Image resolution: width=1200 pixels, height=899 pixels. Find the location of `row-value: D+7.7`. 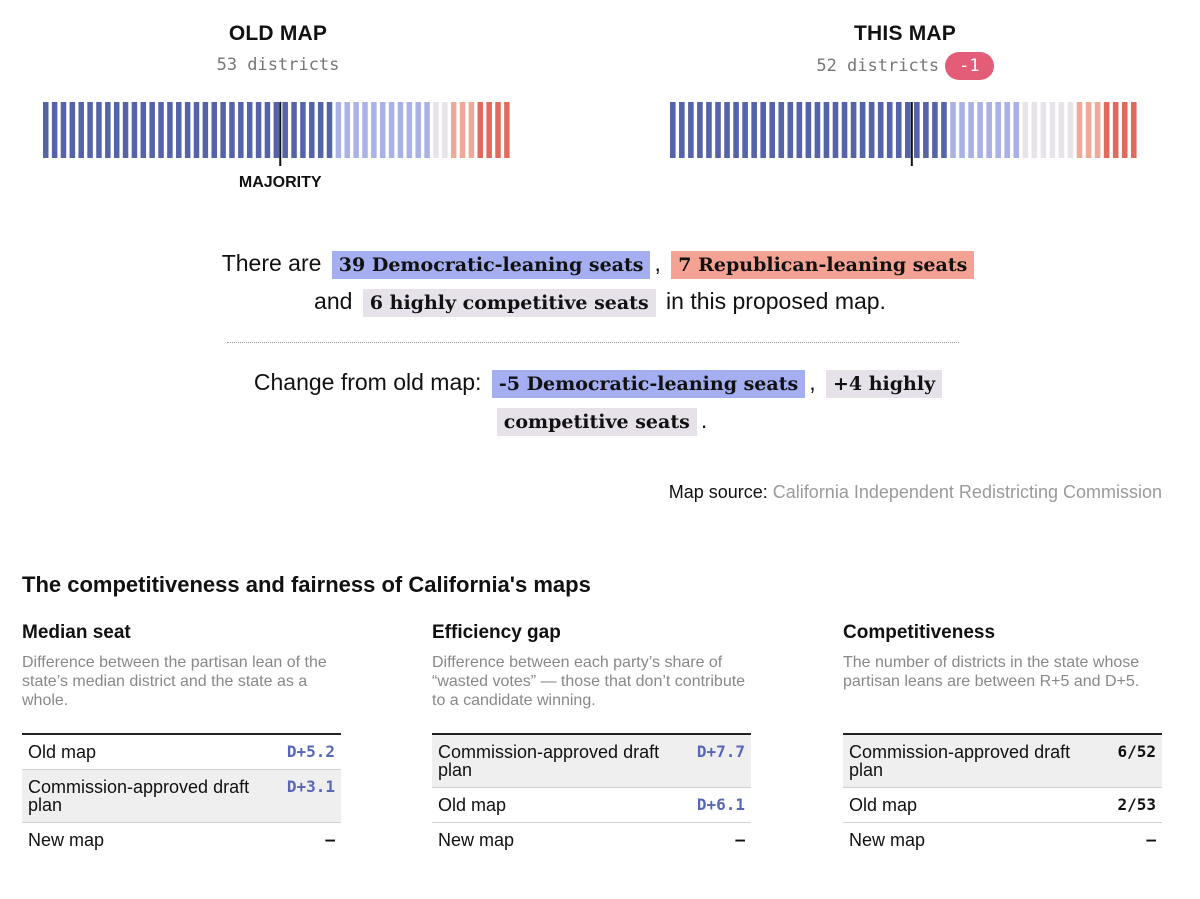

row-value: D+7.7 is located at coordinates (720, 761).